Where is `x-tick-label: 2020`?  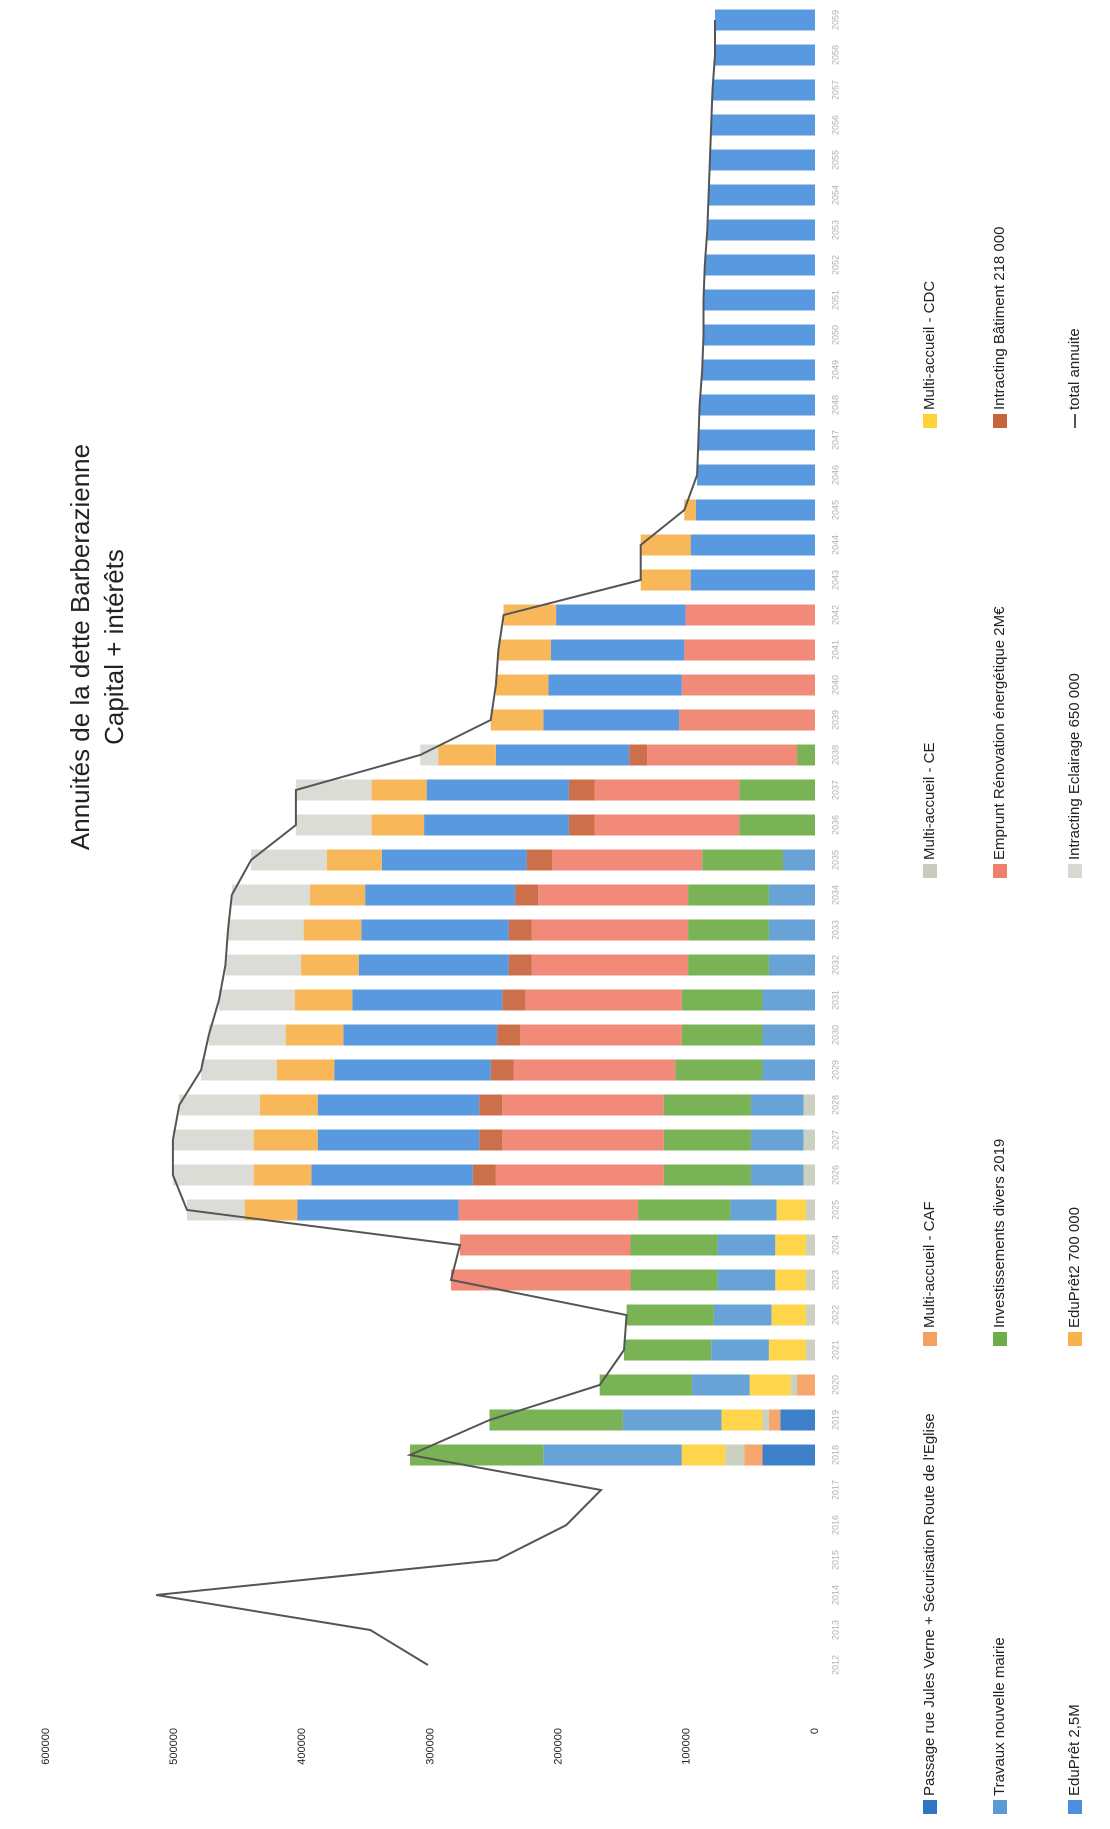
x-tick-label: 2020 is located at coordinates (835, 1385).